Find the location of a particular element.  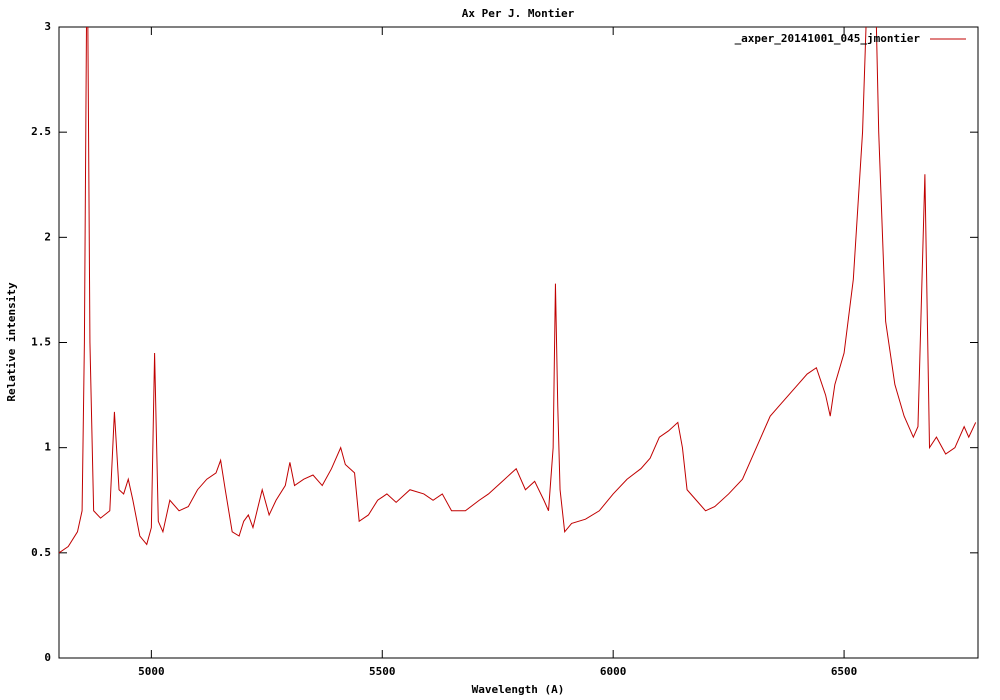

x-tick-label: 5500 is located at coordinates (382, 671).